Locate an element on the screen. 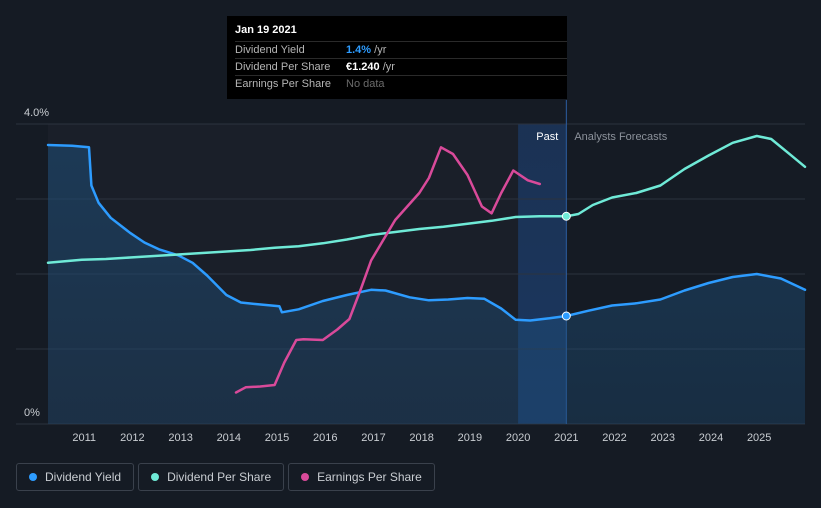 The height and width of the screenshot is (508, 821). x-tick-label: 2012 is located at coordinates (132, 438).